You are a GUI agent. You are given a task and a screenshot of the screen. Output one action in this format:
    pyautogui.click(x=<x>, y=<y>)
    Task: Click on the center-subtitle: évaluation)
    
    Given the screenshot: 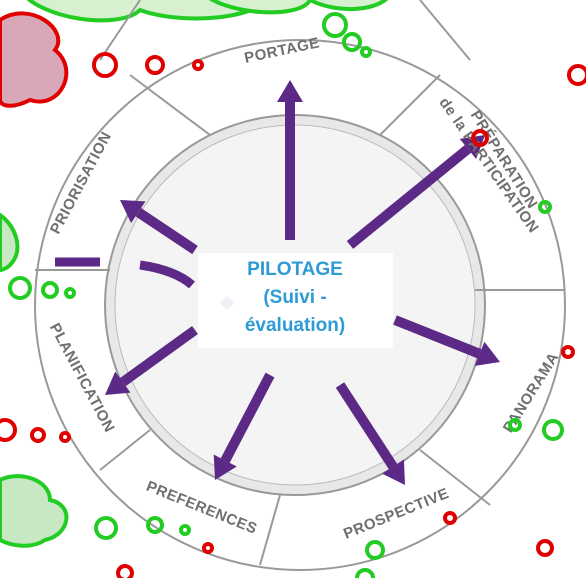 What is the action you would take?
    pyautogui.click(x=295, y=325)
    